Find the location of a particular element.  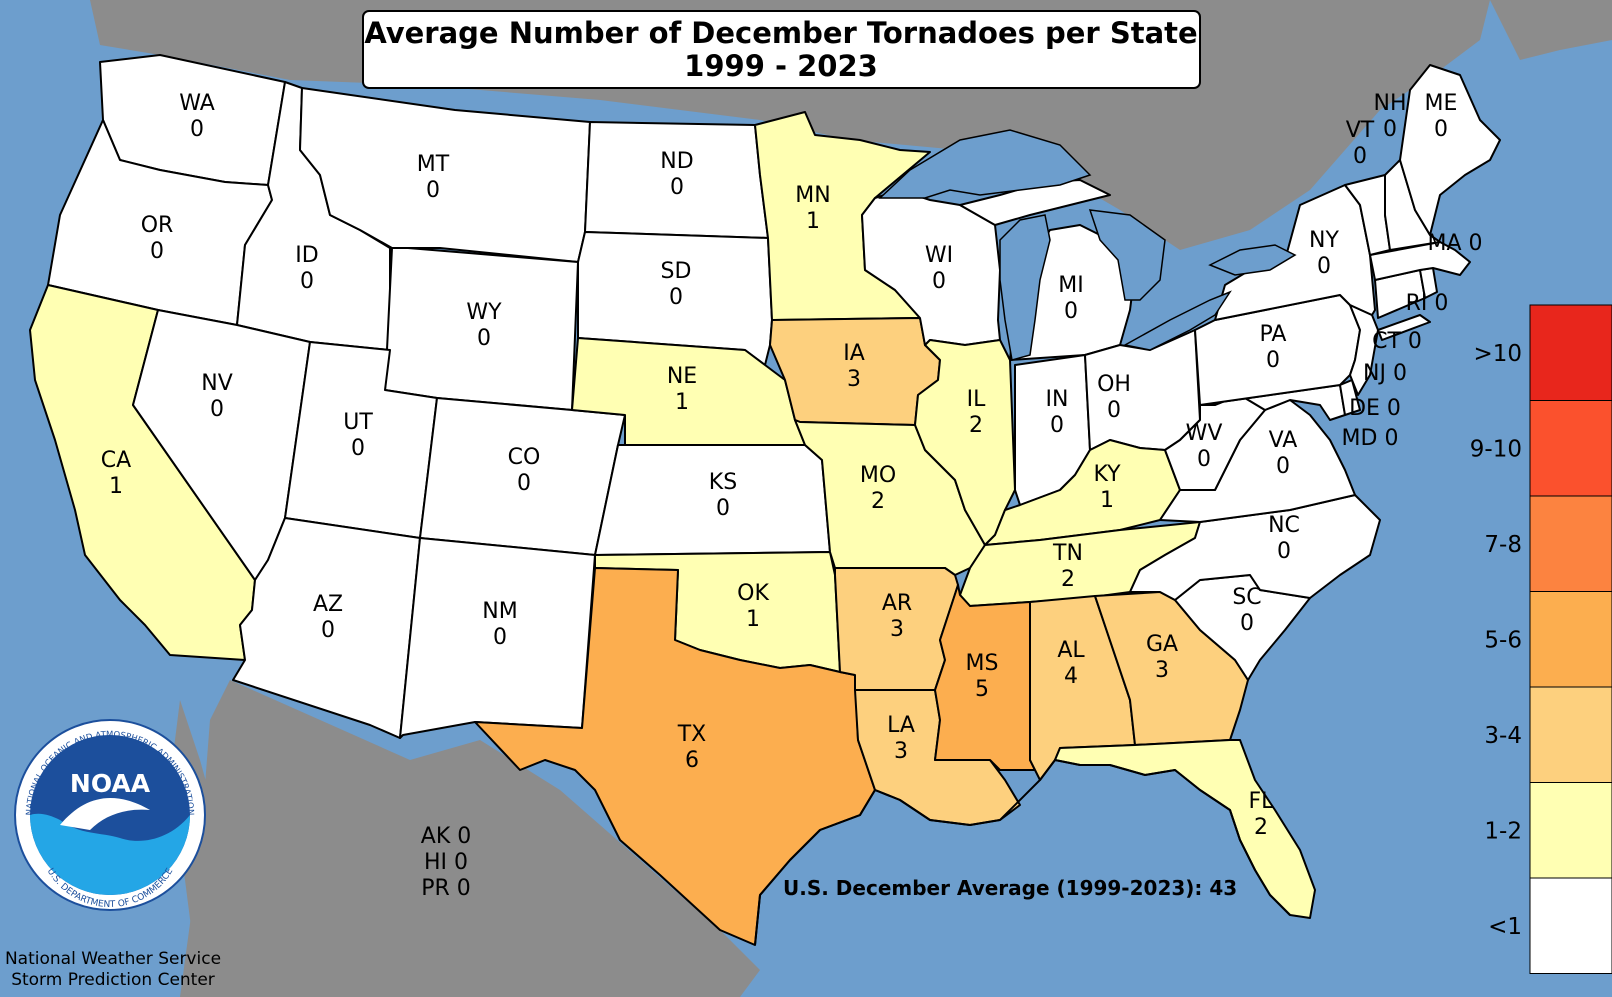

state-label-wy: WY is located at coordinates (484, 312).